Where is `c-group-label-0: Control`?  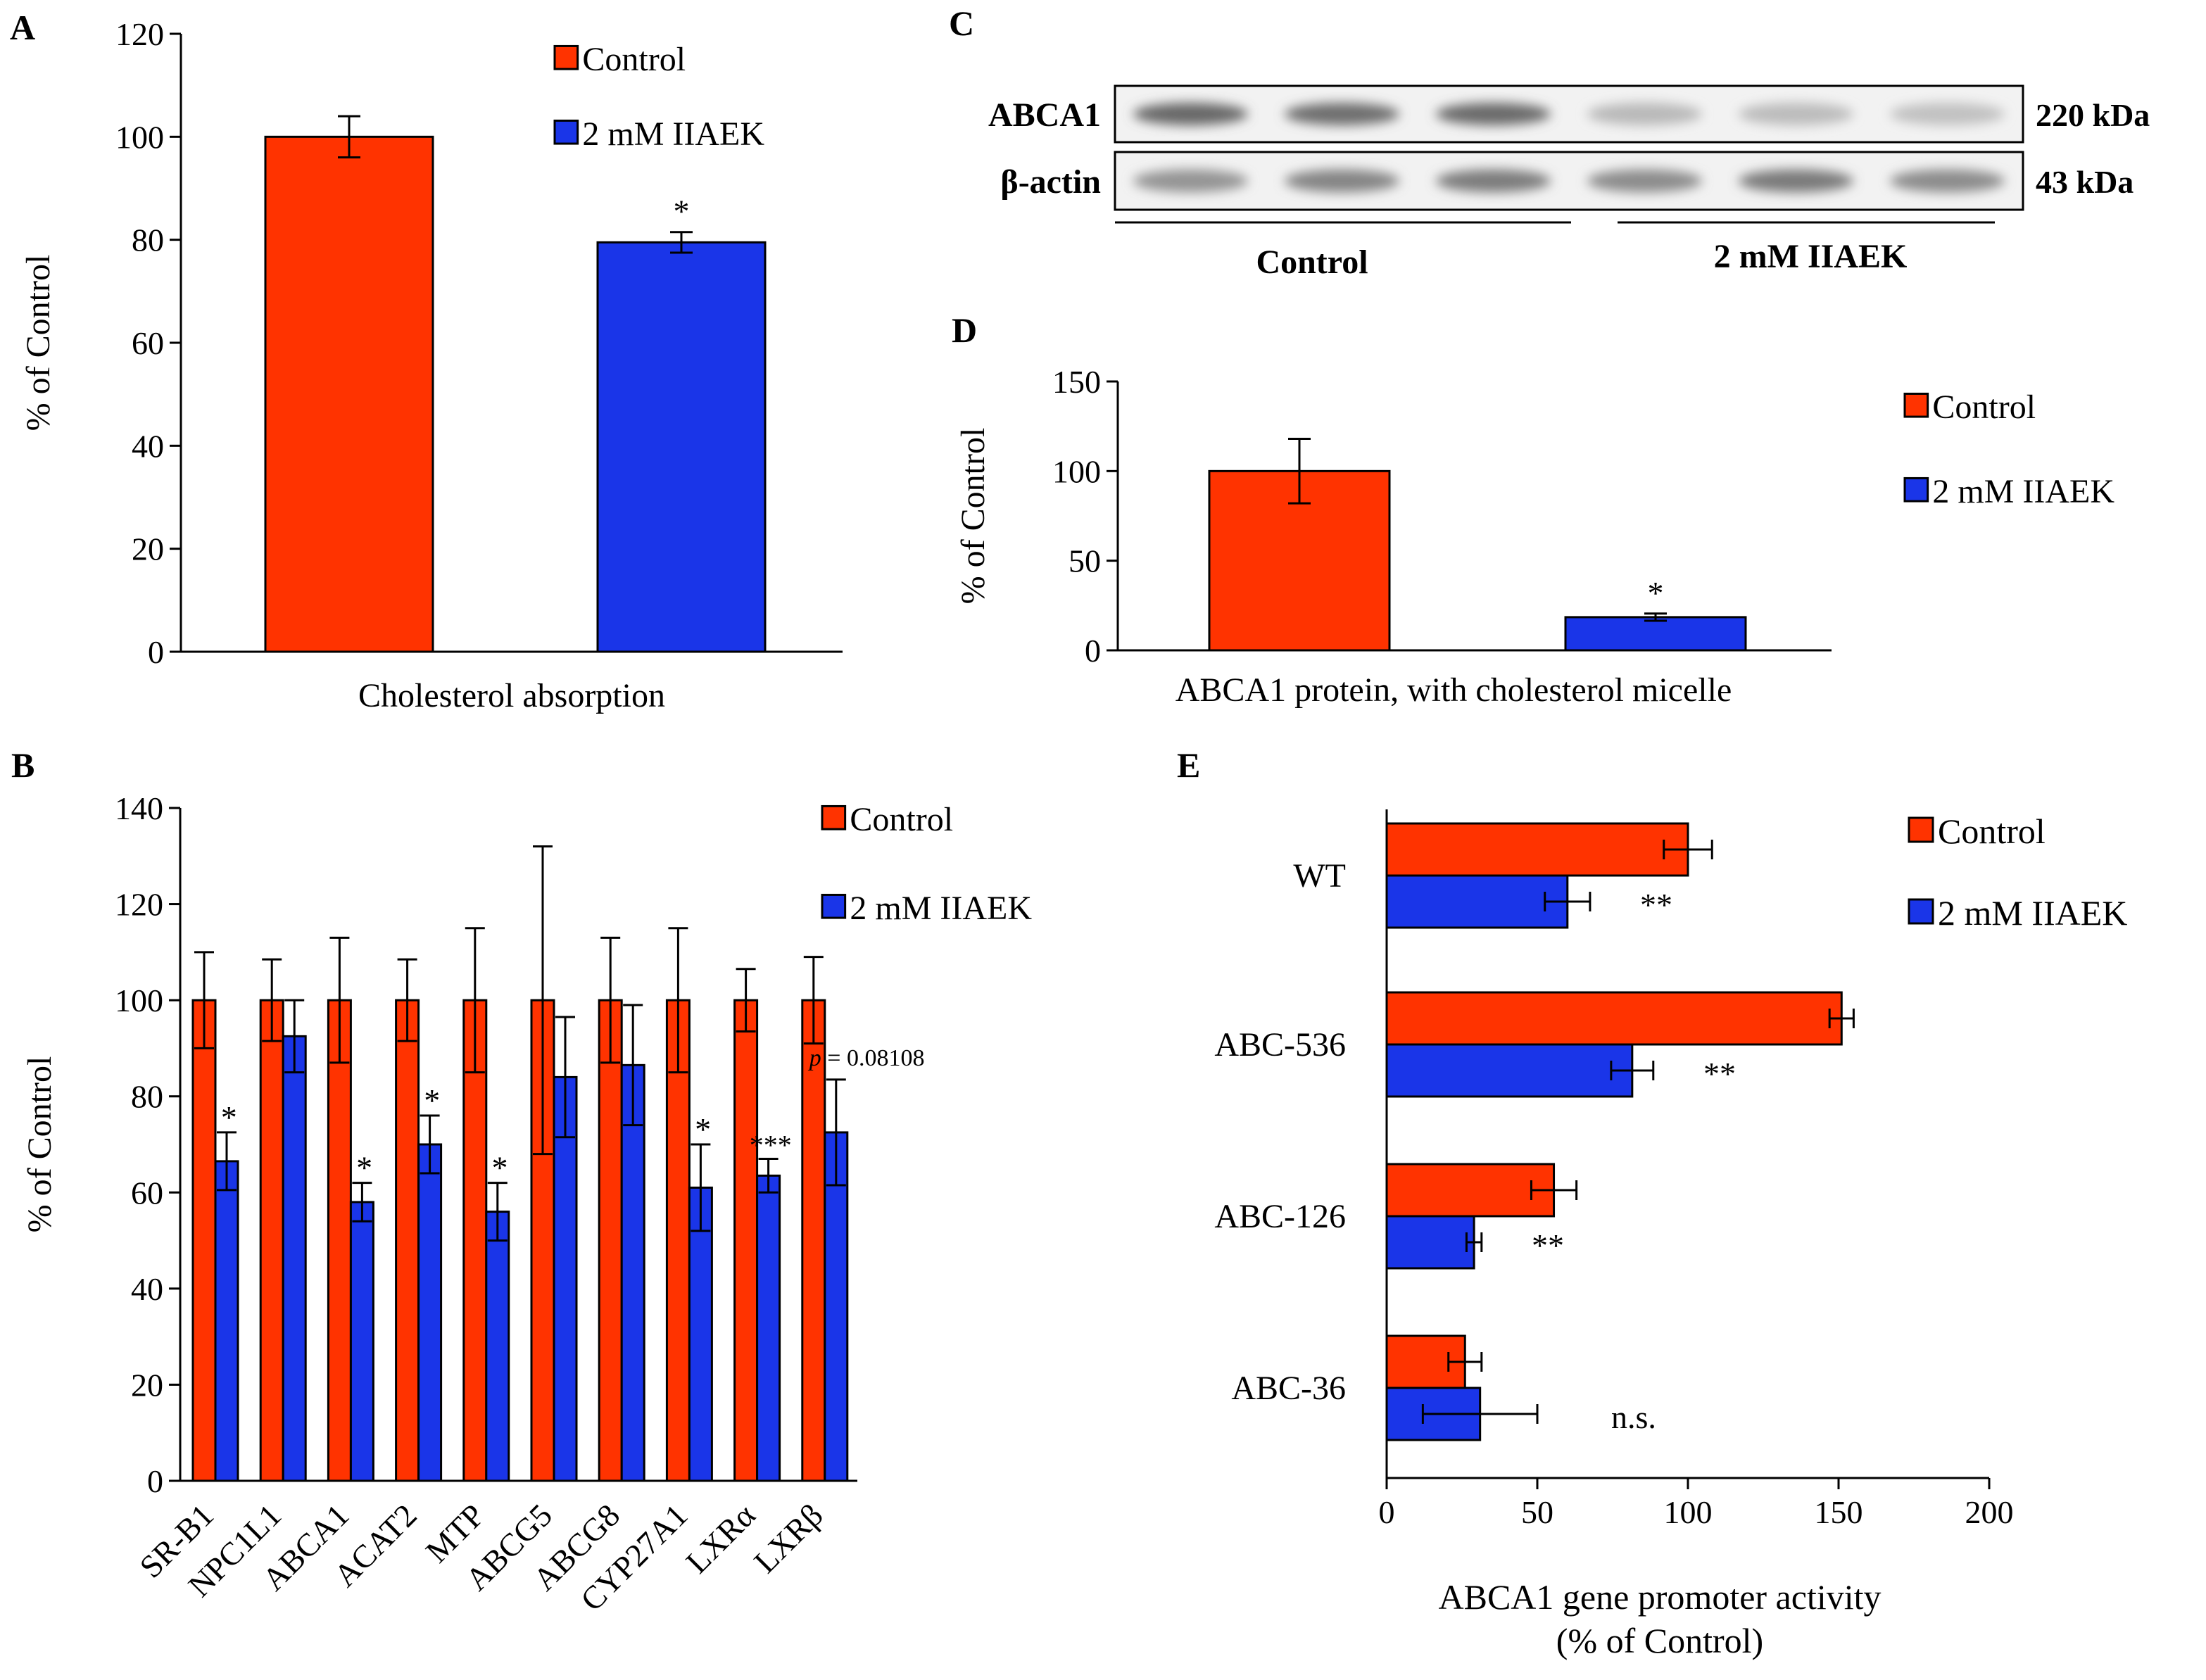
c-group-label-0: Control is located at coordinates (1312, 262).